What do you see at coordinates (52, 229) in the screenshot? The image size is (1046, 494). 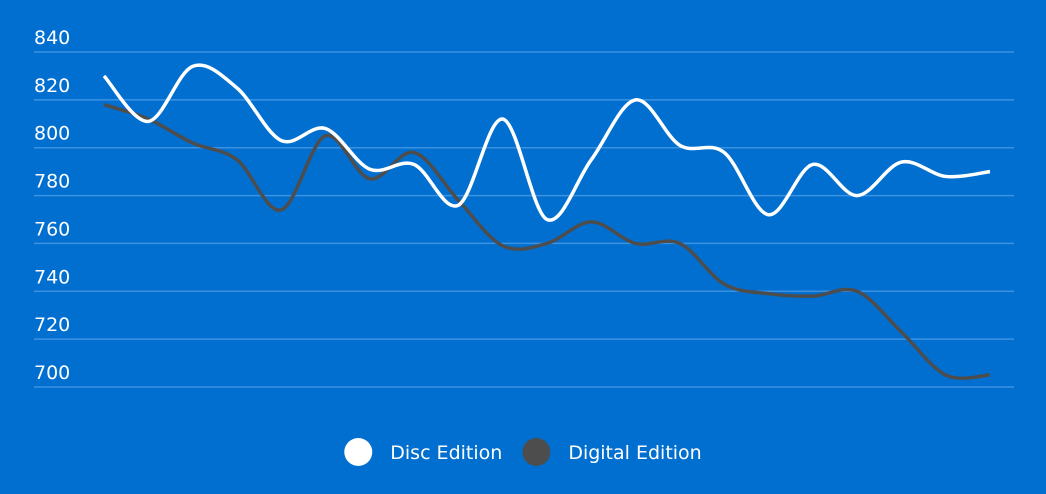 I see `y-tick-label: 760` at bounding box center [52, 229].